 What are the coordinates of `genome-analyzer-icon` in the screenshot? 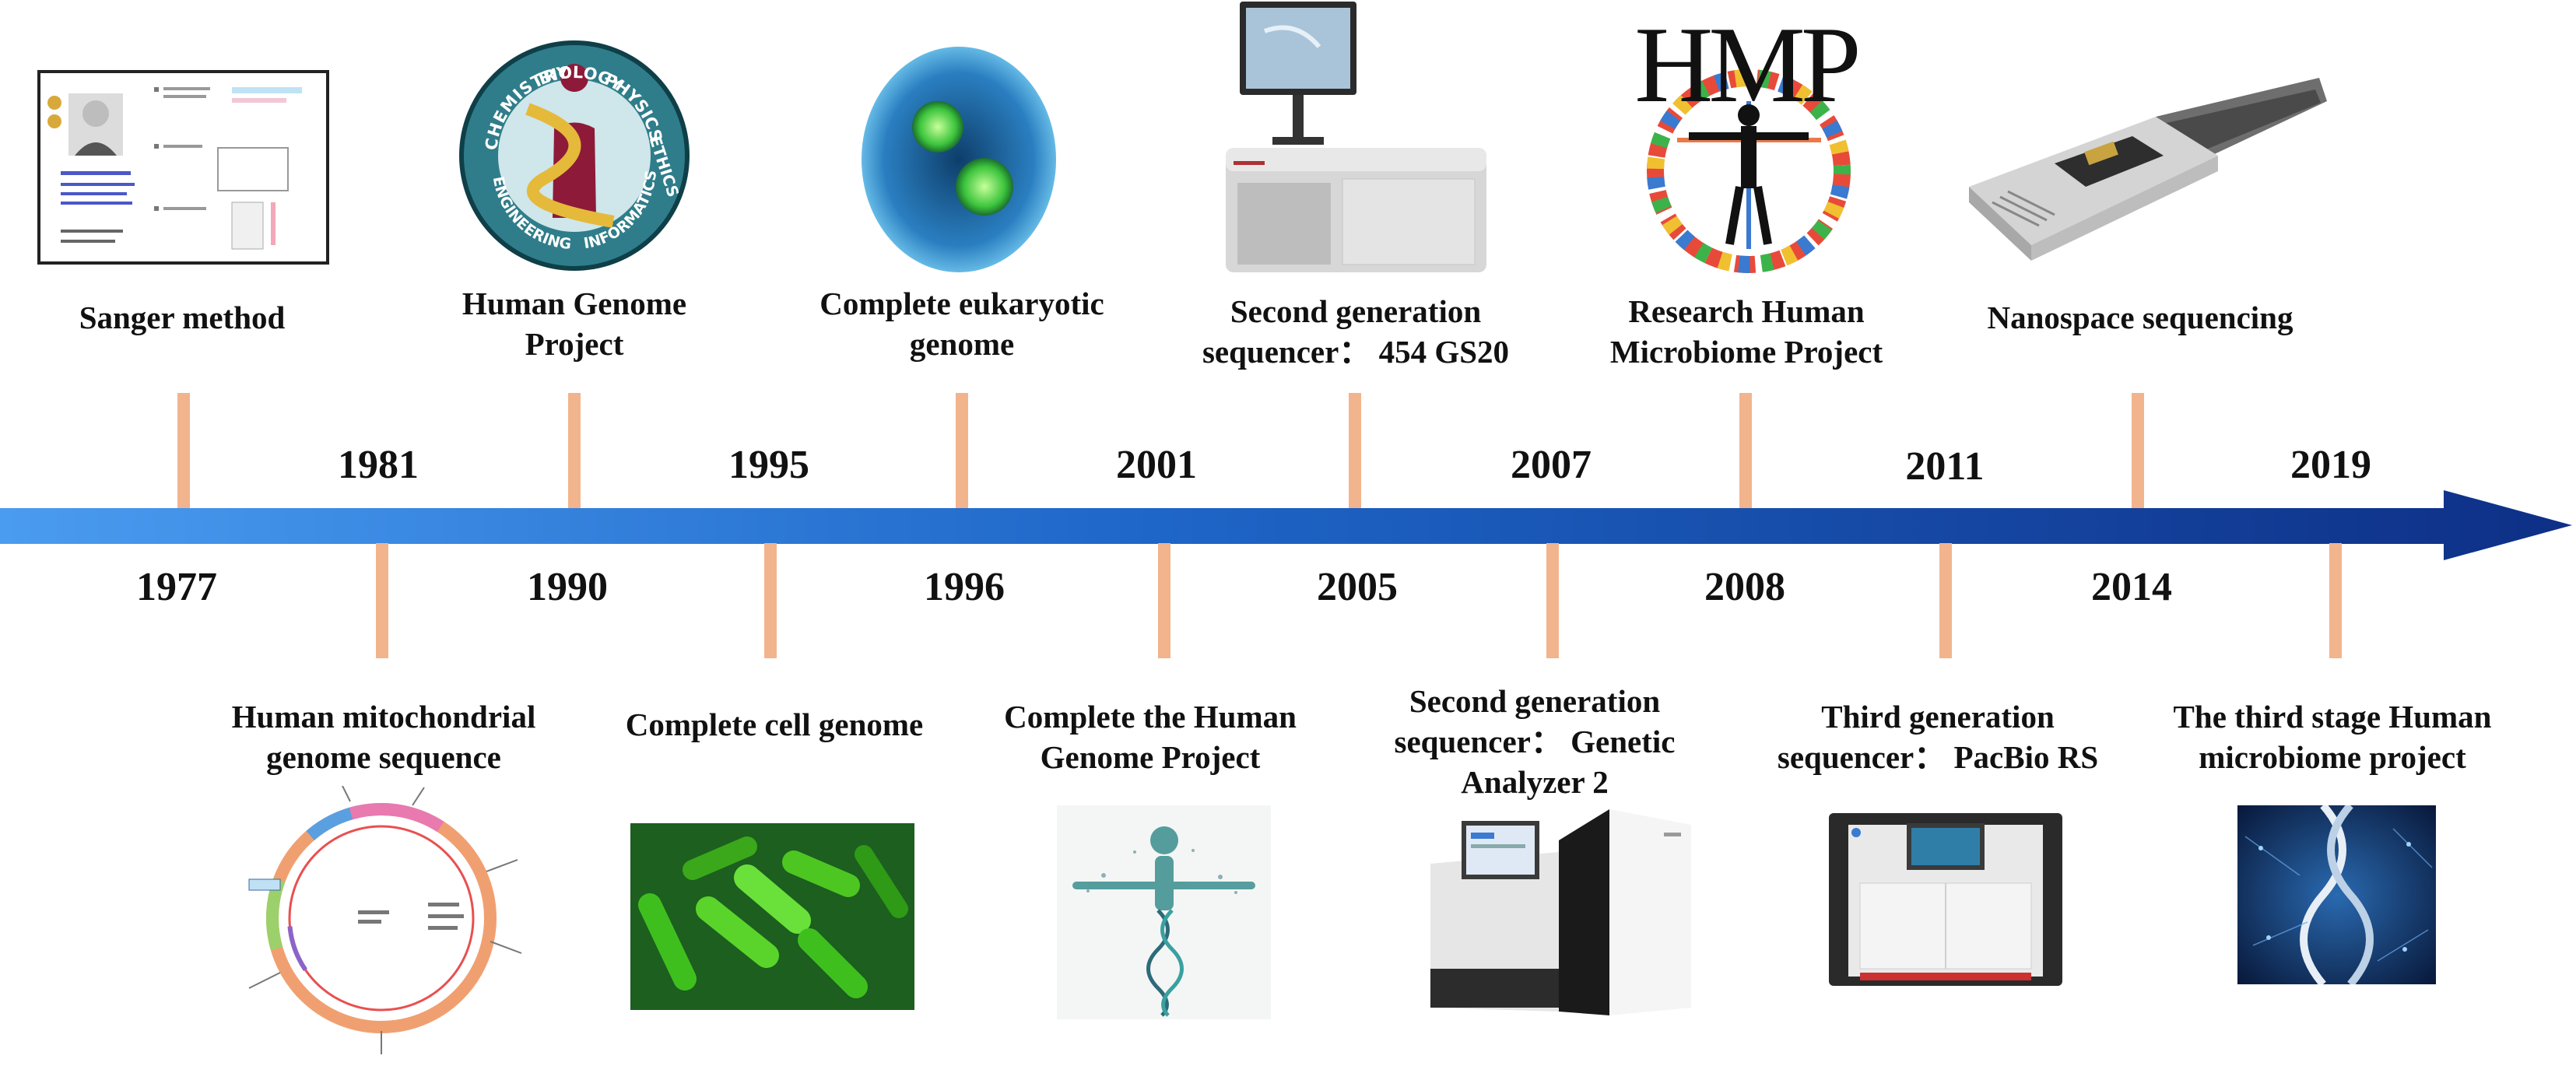 It's located at (1555, 912).